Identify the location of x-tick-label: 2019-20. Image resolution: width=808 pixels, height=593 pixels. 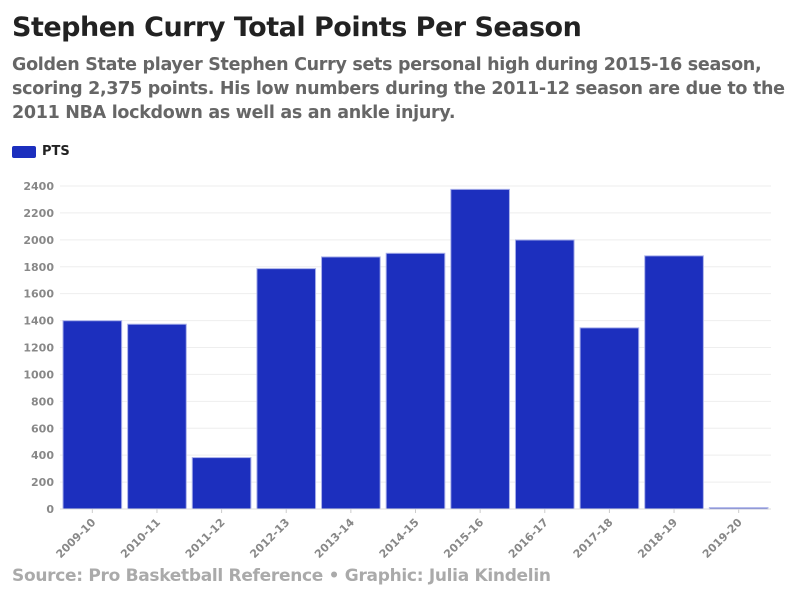
(722, 538).